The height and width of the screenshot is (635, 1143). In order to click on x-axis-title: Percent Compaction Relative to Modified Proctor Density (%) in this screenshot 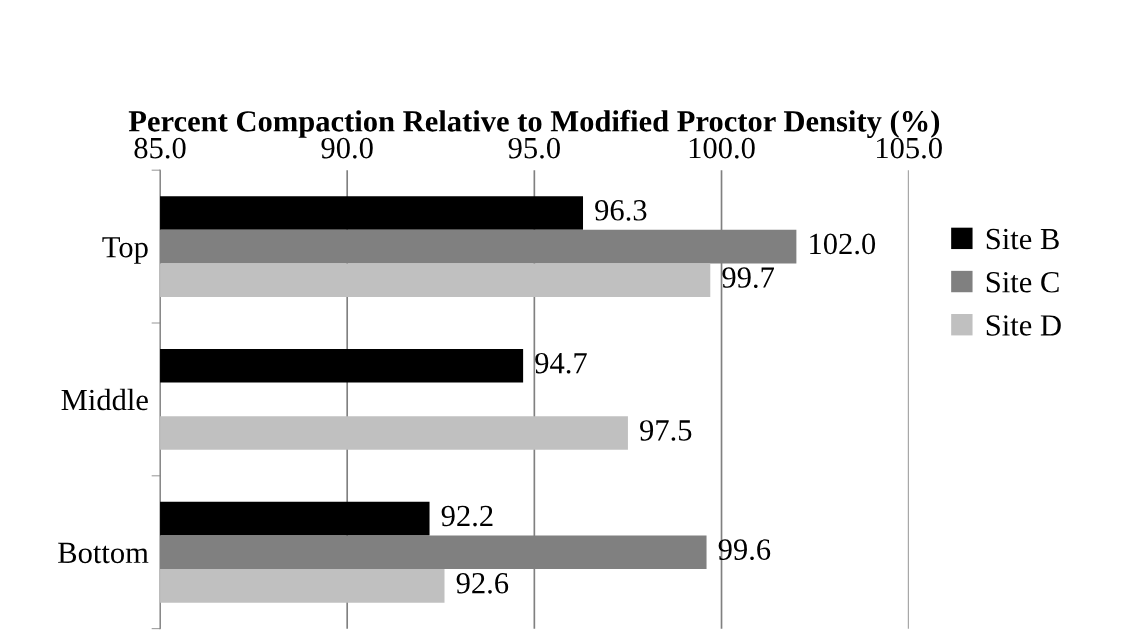, I will do `click(534, 123)`.